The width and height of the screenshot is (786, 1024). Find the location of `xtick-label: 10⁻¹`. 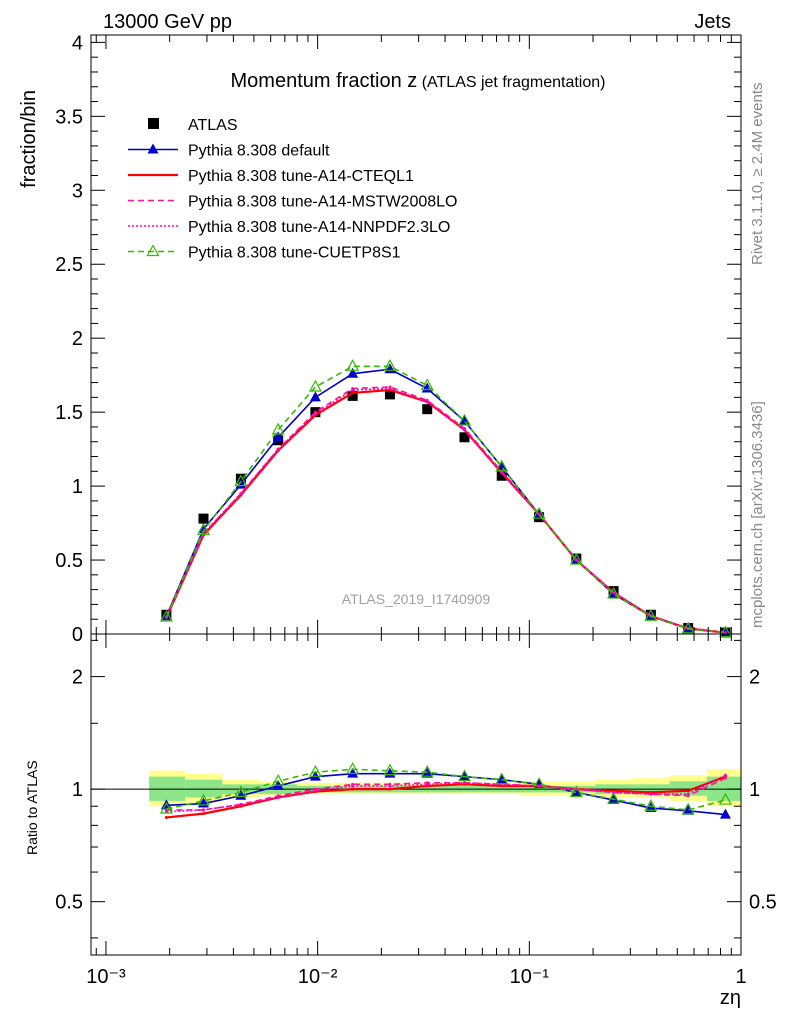

xtick-label: 10⁻¹ is located at coordinates (530, 977).